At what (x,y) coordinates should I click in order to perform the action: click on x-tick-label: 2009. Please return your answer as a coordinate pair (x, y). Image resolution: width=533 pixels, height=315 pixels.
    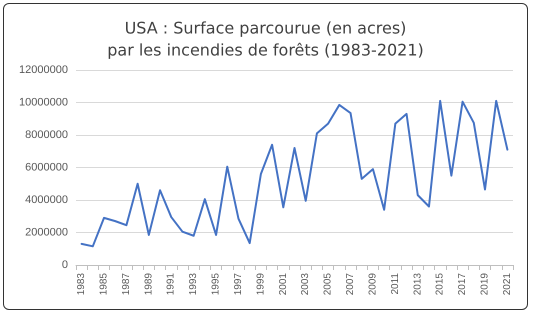
    Looking at the image, I should click on (372, 284).